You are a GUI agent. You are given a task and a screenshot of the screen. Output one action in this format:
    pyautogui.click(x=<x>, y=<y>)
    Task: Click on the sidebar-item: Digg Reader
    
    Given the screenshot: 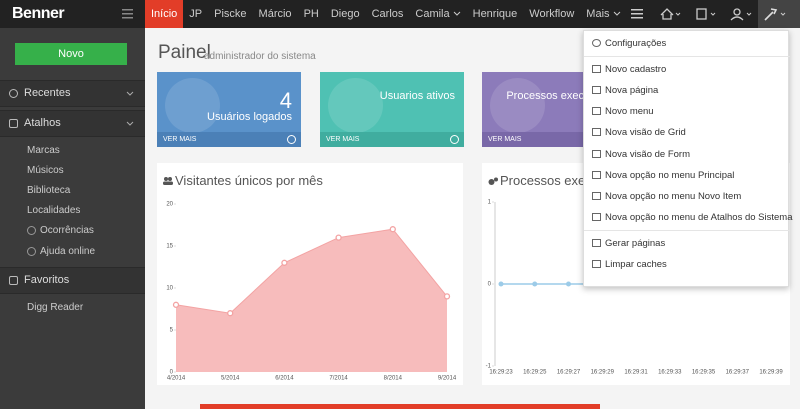 What is the action you would take?
    pyautogui.click(x=55, y=307)
    